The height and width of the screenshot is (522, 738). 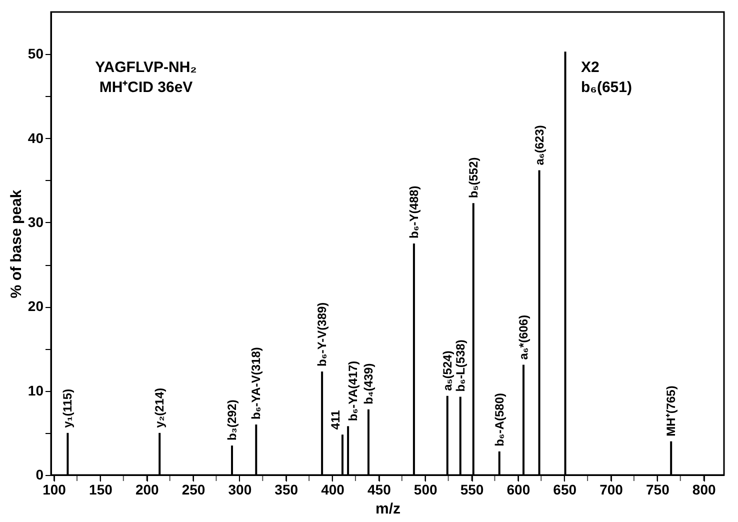 What do you see at coordinates (322, 334) in the screenshot?
I see `annotation: b₆-Y-V(389)` at bounding box center [322, 334].